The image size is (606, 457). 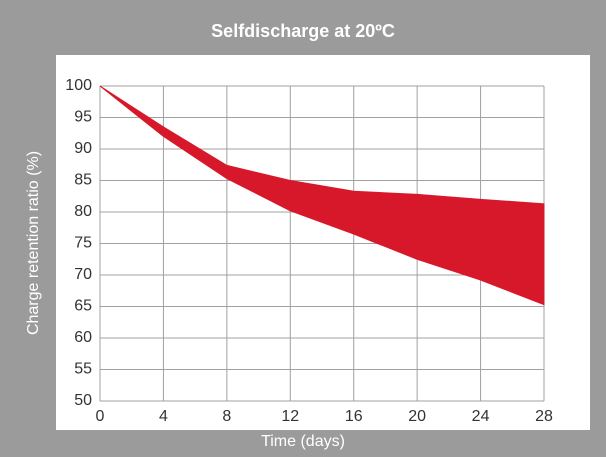 I want to click on y-tick-label: 85, so click(x=83, y=180).